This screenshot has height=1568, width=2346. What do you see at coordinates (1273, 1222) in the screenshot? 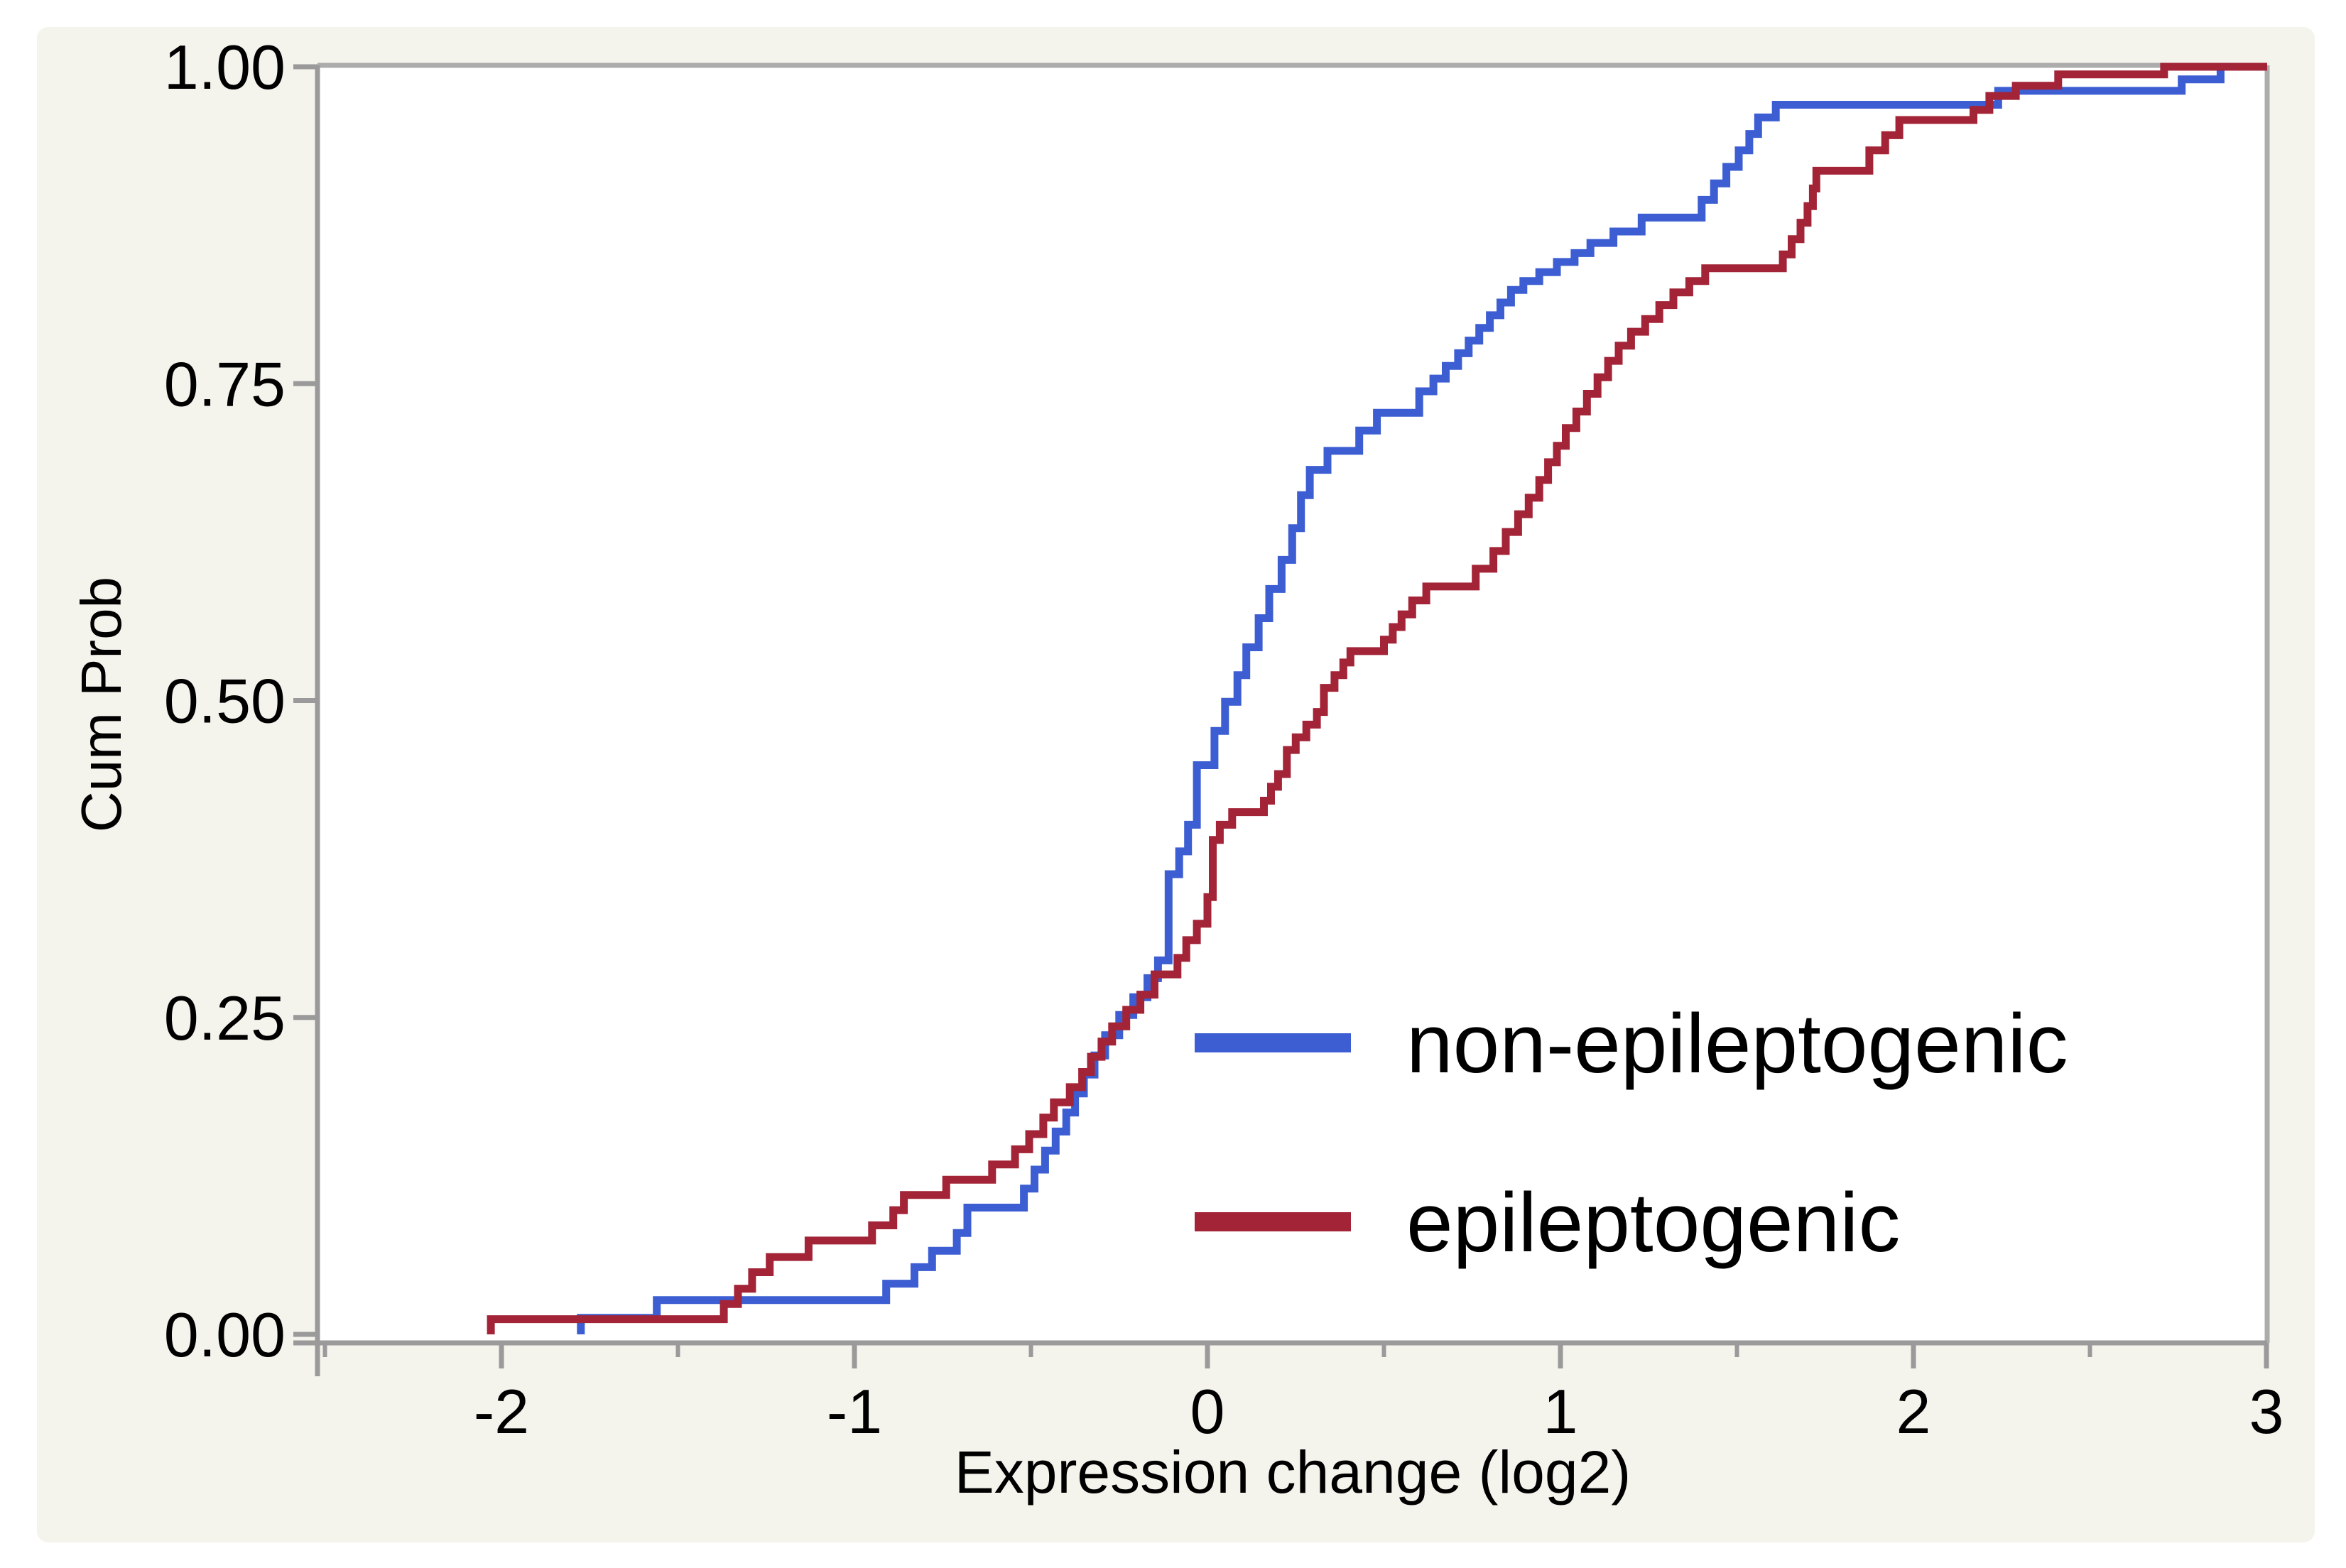
I see `legend-swatch-epileptogenic` at bounding box center [1273, 1222].